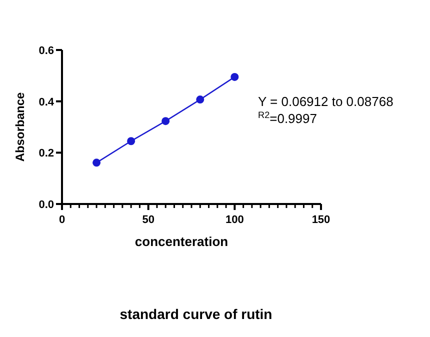 Image resolution: width=430 pixels, height=337 pixels. Describe the element at coordinates (20, 127) in the screenshot. I see `y-axis-title: Absorbance` at that location.